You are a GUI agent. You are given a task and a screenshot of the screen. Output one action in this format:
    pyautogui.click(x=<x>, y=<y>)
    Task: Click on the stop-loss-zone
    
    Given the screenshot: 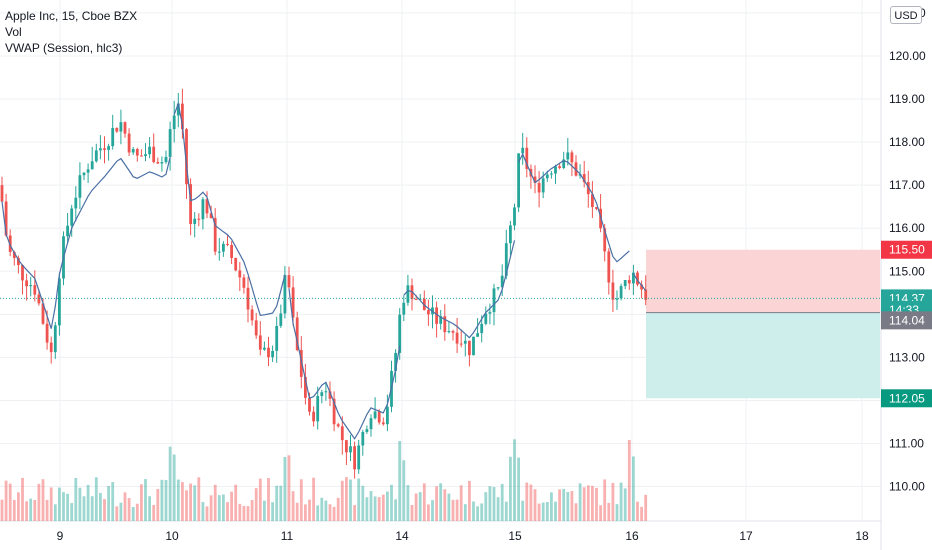 What is the action you would take?
    pyautogui.click(x=763, y=281)
    